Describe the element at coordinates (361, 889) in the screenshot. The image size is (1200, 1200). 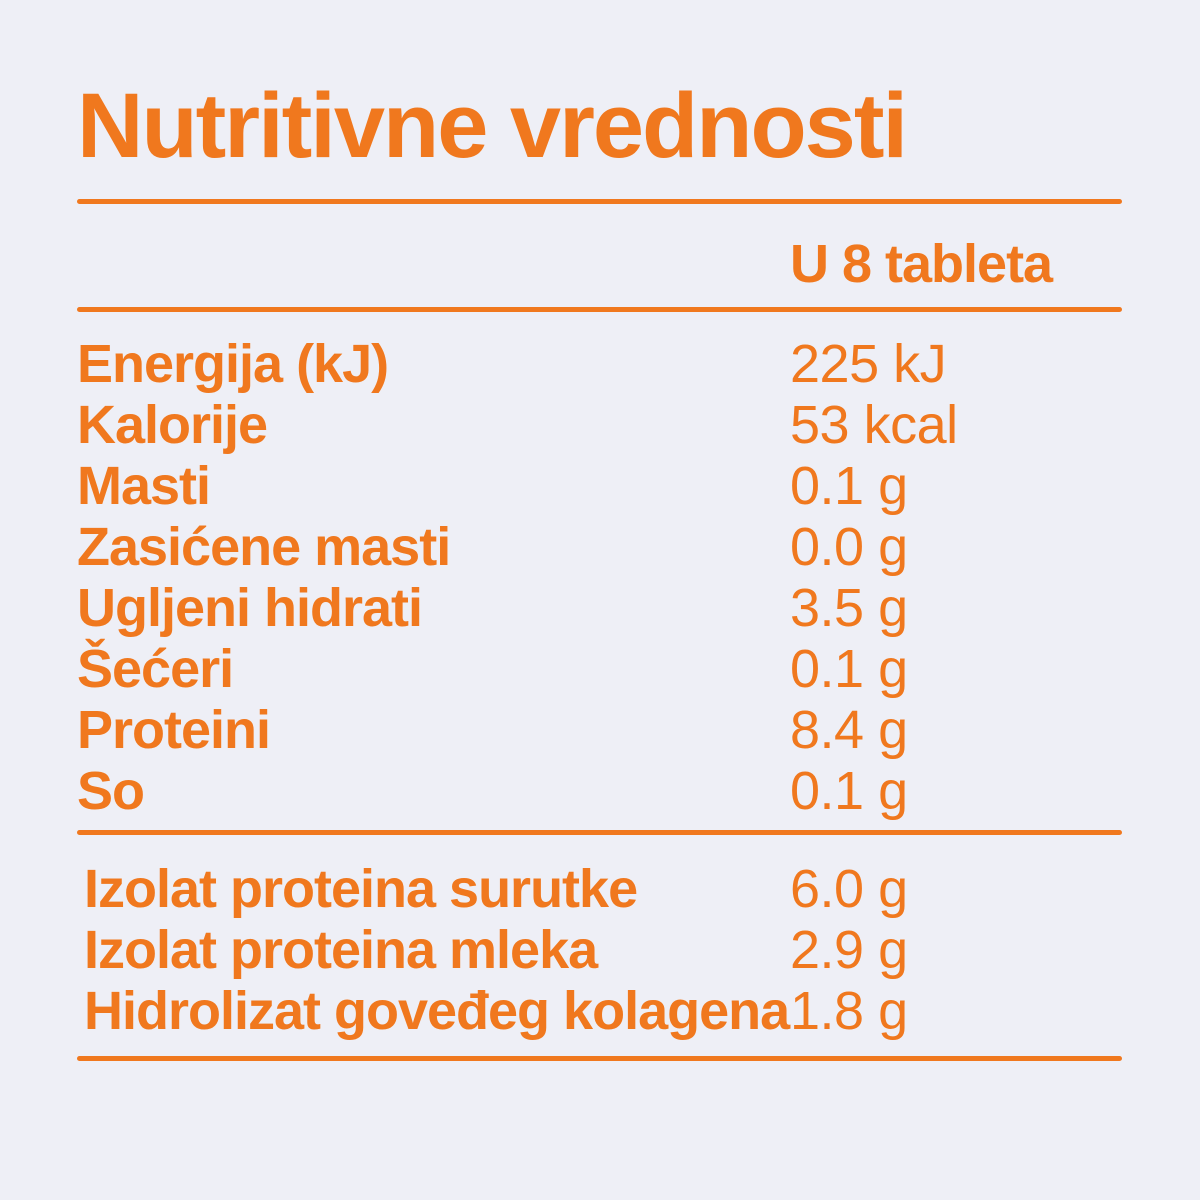
I see `ingredient-label: Izolat proteina surutke` at that location.